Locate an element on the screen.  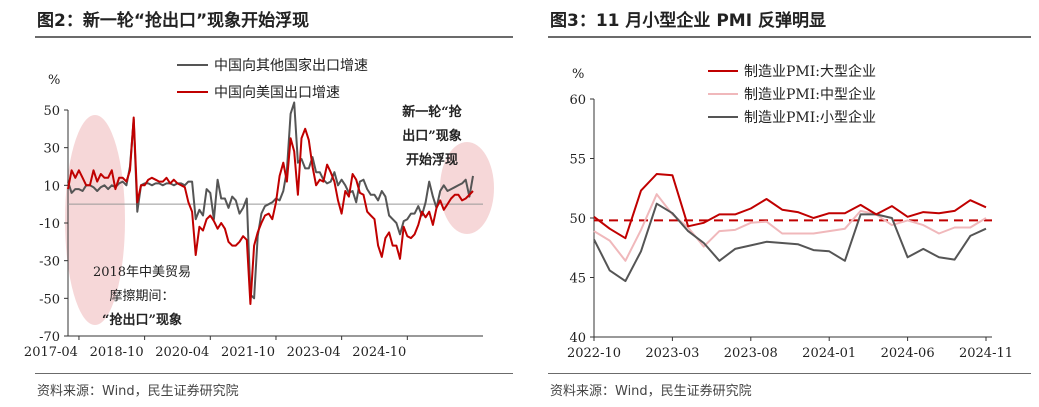
y-tick-label: -50 is located at coordinates (49, 299).